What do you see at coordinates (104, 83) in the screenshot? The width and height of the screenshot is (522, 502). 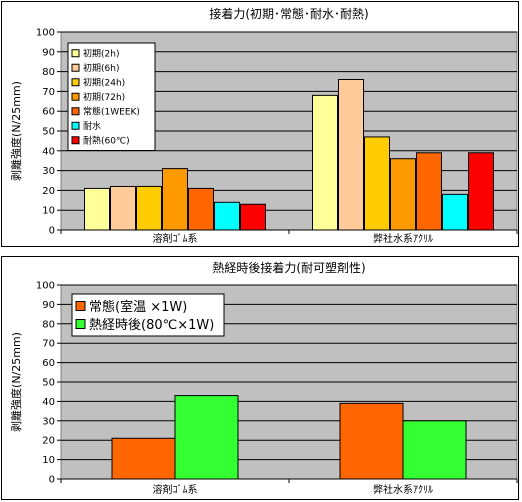 I see `legend-label: 初期(24h)` at bounding box center [104, 83].